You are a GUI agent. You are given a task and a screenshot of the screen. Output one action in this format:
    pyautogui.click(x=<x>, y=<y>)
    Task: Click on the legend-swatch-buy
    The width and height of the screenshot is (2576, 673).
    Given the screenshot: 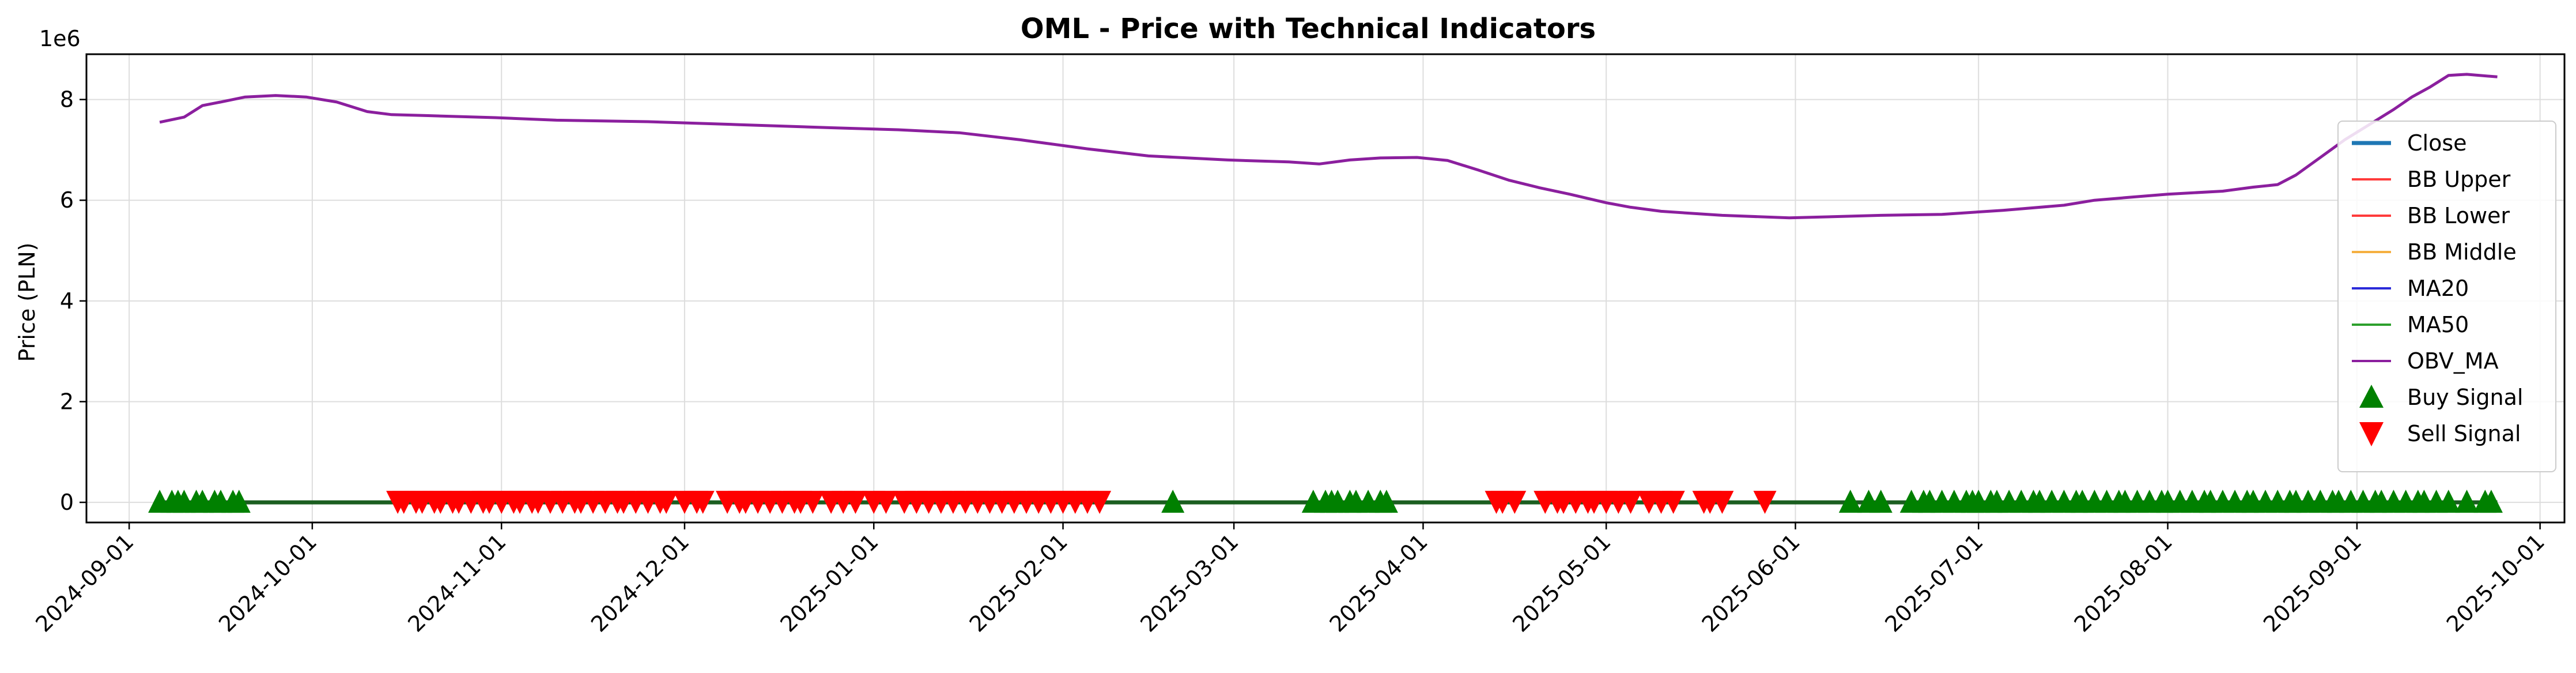 What is the action you would take?
    pyautogui.click(x=2371, y=396)
    